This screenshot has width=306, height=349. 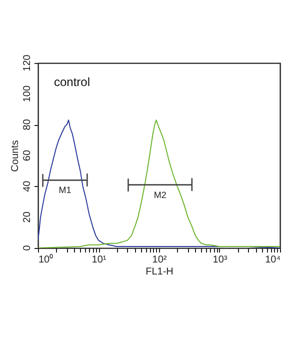 I want to click on annotation: control, so click(x=72, y=82).